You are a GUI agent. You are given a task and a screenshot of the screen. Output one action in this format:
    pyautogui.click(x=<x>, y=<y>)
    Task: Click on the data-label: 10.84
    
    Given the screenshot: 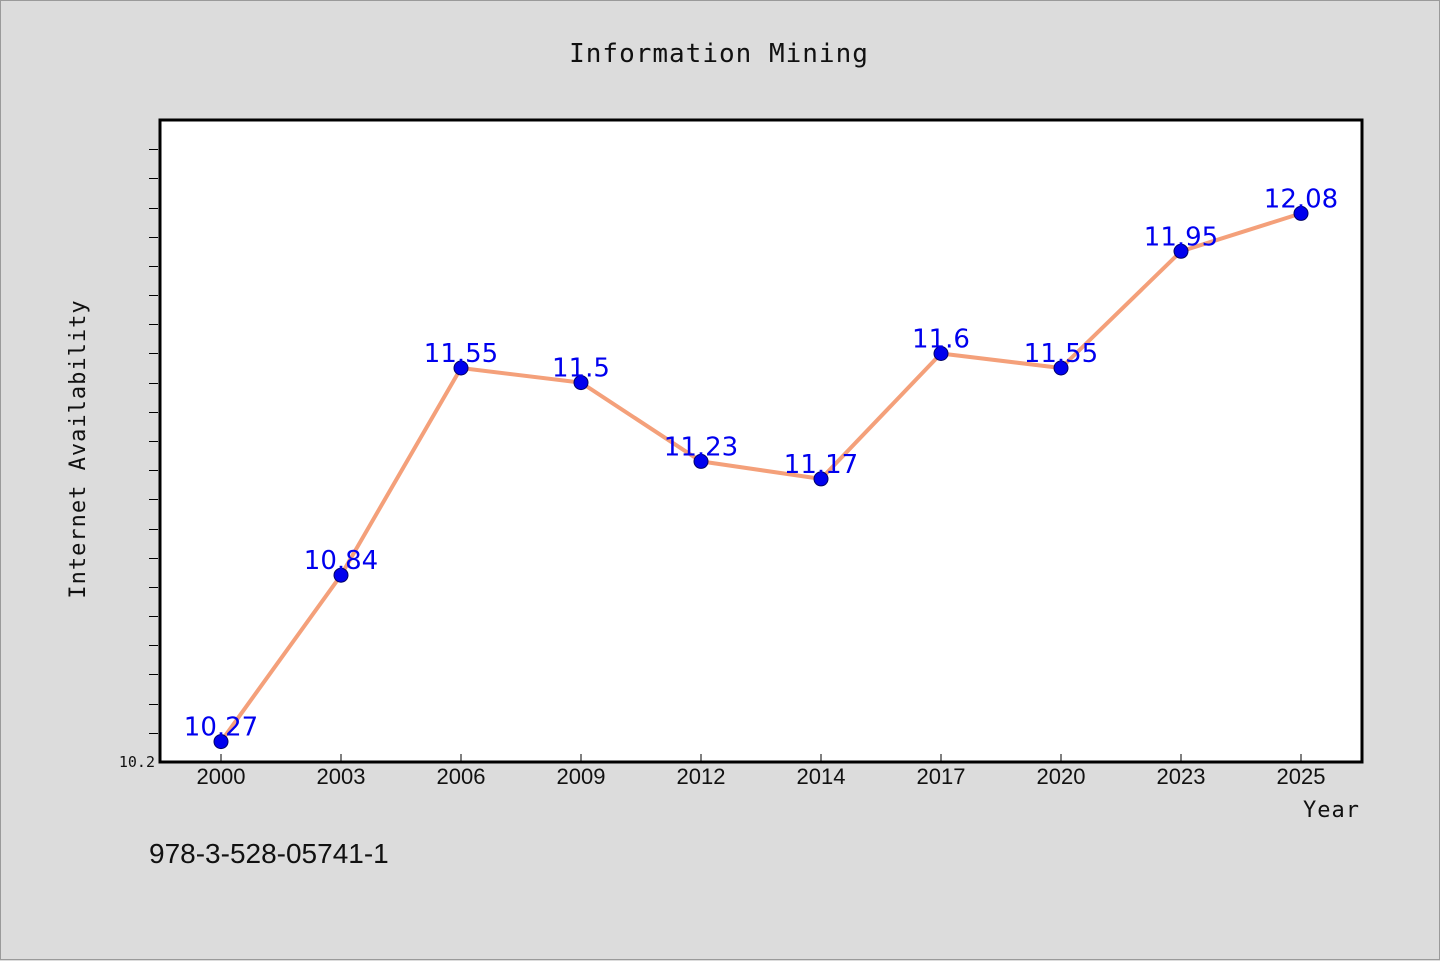 What is the action you would take?
    pyautogui.click(x=341, y=561)
    